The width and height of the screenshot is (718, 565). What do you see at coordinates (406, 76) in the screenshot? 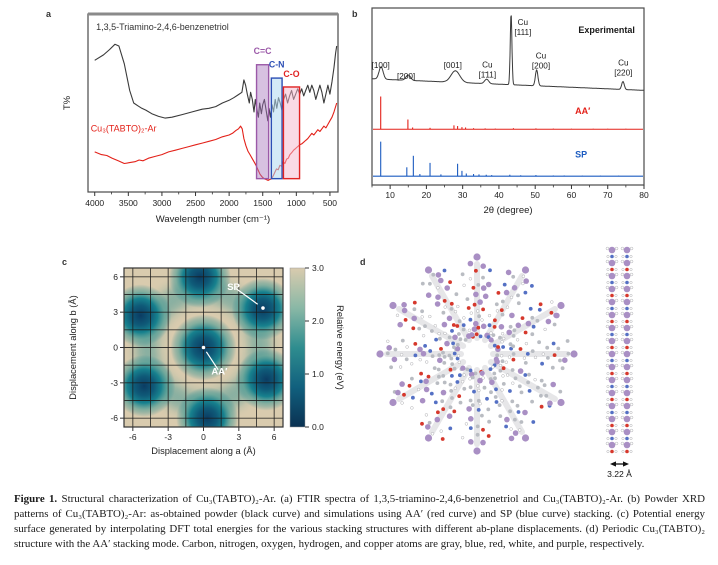
I see `xrd-peak-label: [200]` at bounding box center [406, 76].